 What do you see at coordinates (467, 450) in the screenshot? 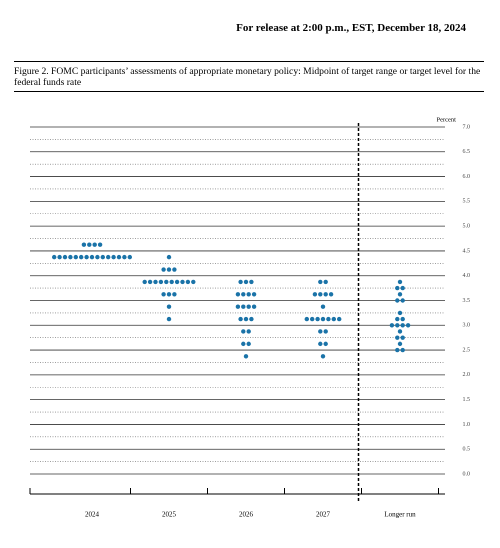
I see `y-tick-label: 0.5` at bounding box center [467, 450].